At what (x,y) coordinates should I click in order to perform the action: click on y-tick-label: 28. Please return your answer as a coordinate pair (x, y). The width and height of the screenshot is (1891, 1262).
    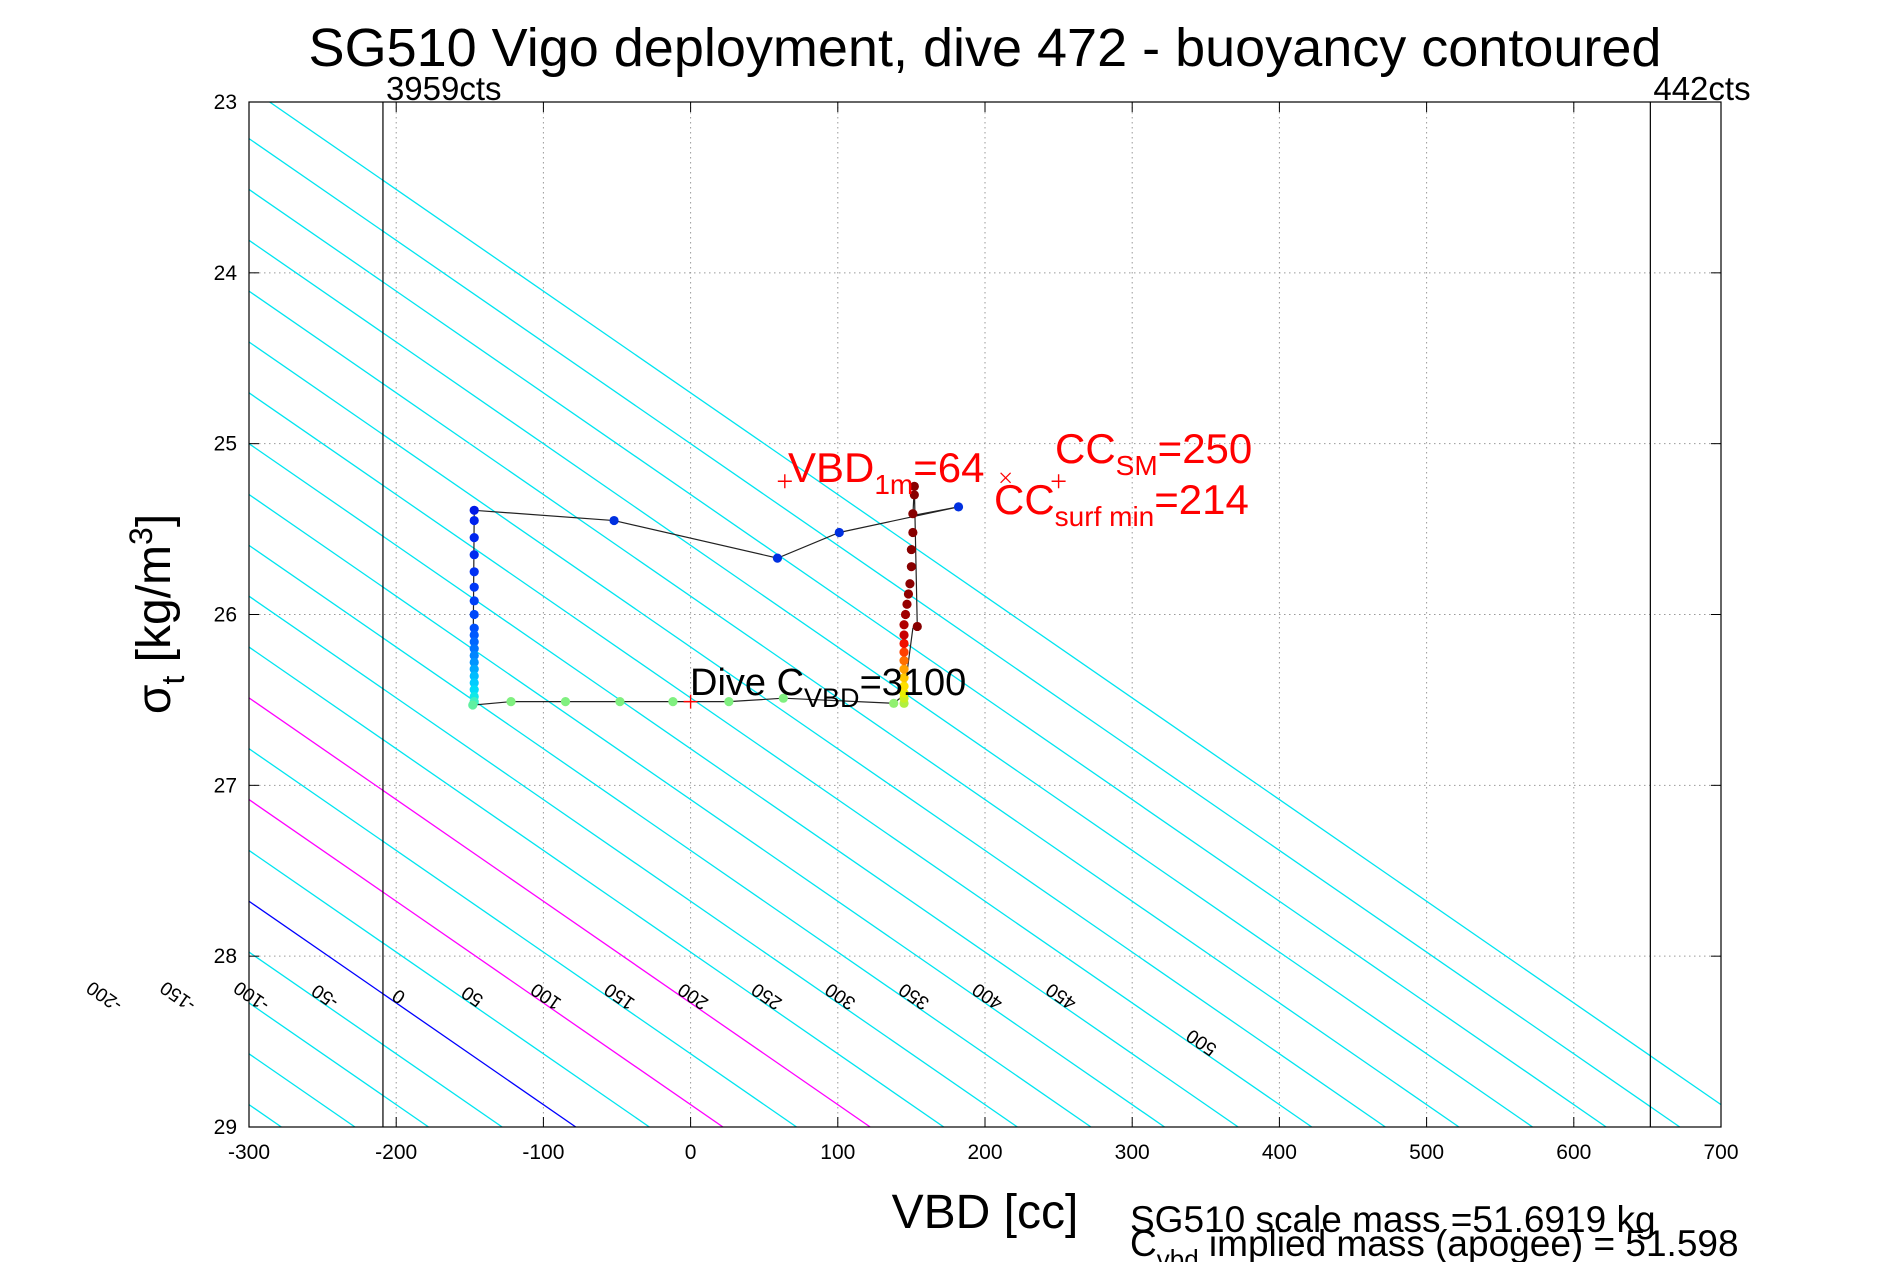
    Looking at the image, I should click on (225, 956).